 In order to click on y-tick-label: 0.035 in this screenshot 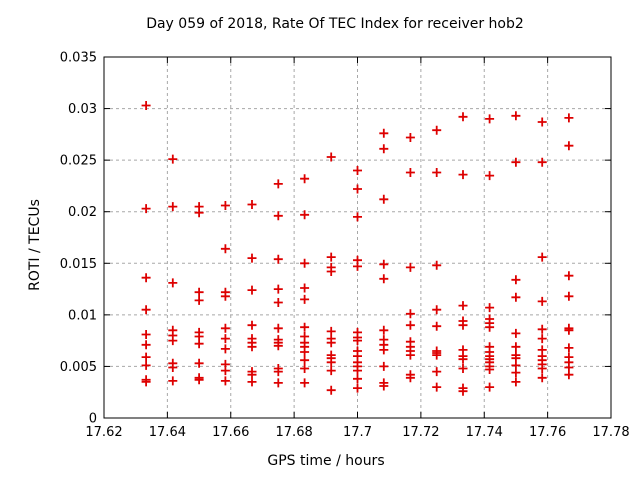, I will do `click(78, 58)`.